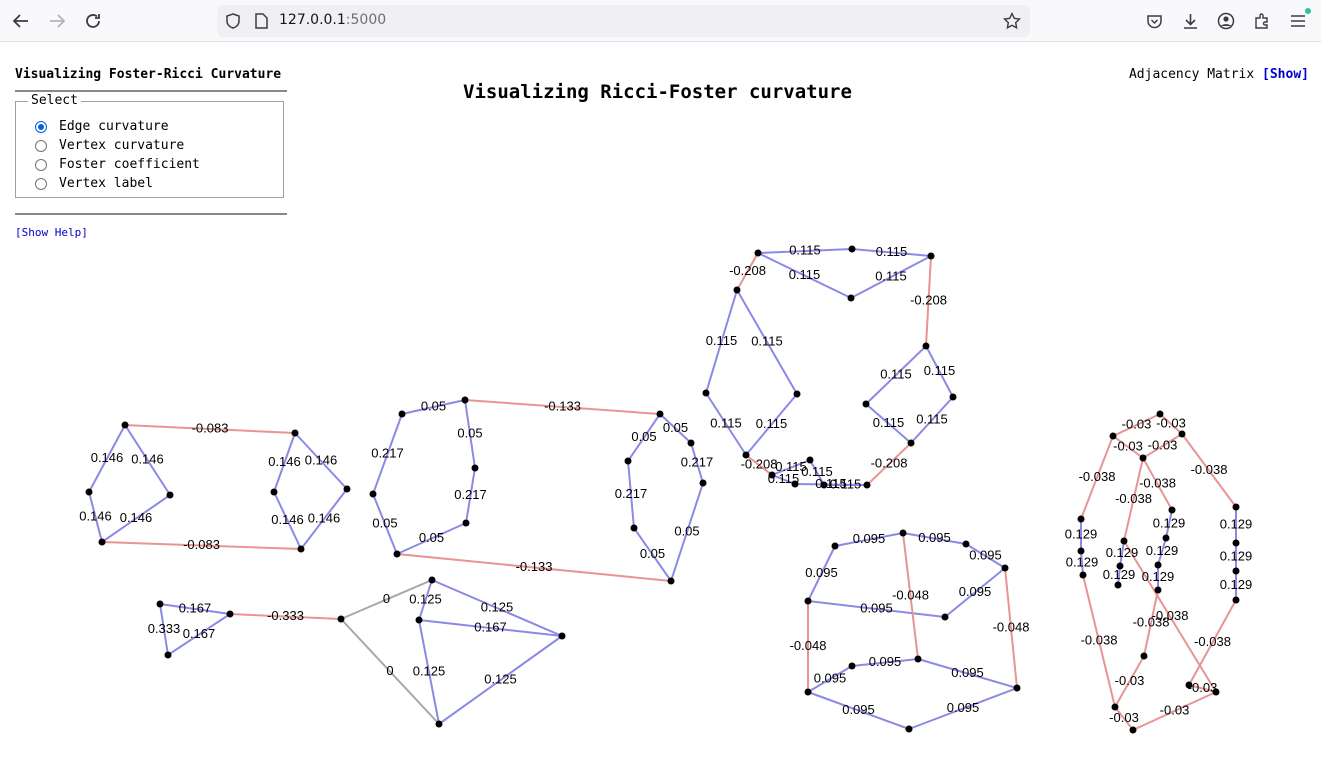 The image size is (1321, 764). Describe the element at coordinates (41, 126) in the screenshot. I see `radio-button-checked` at that location.